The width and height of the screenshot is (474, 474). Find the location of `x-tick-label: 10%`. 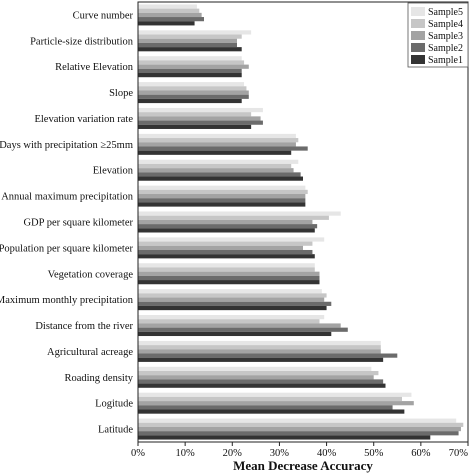

x-tick-label: 10% is located at coordinates (186, 453).